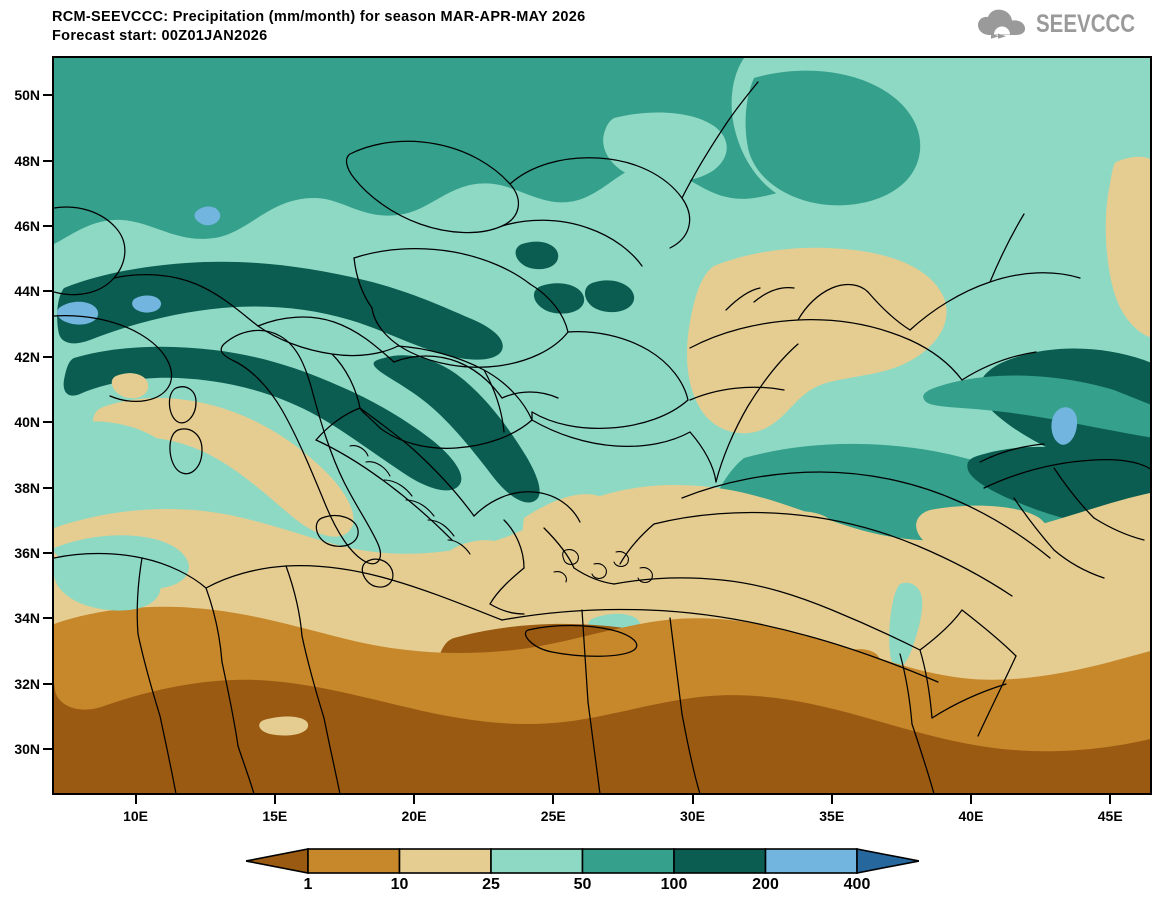  Describe the element at coordinates (414, 816) in the screenshot. I see `x-tick-label: 20E` at that location.